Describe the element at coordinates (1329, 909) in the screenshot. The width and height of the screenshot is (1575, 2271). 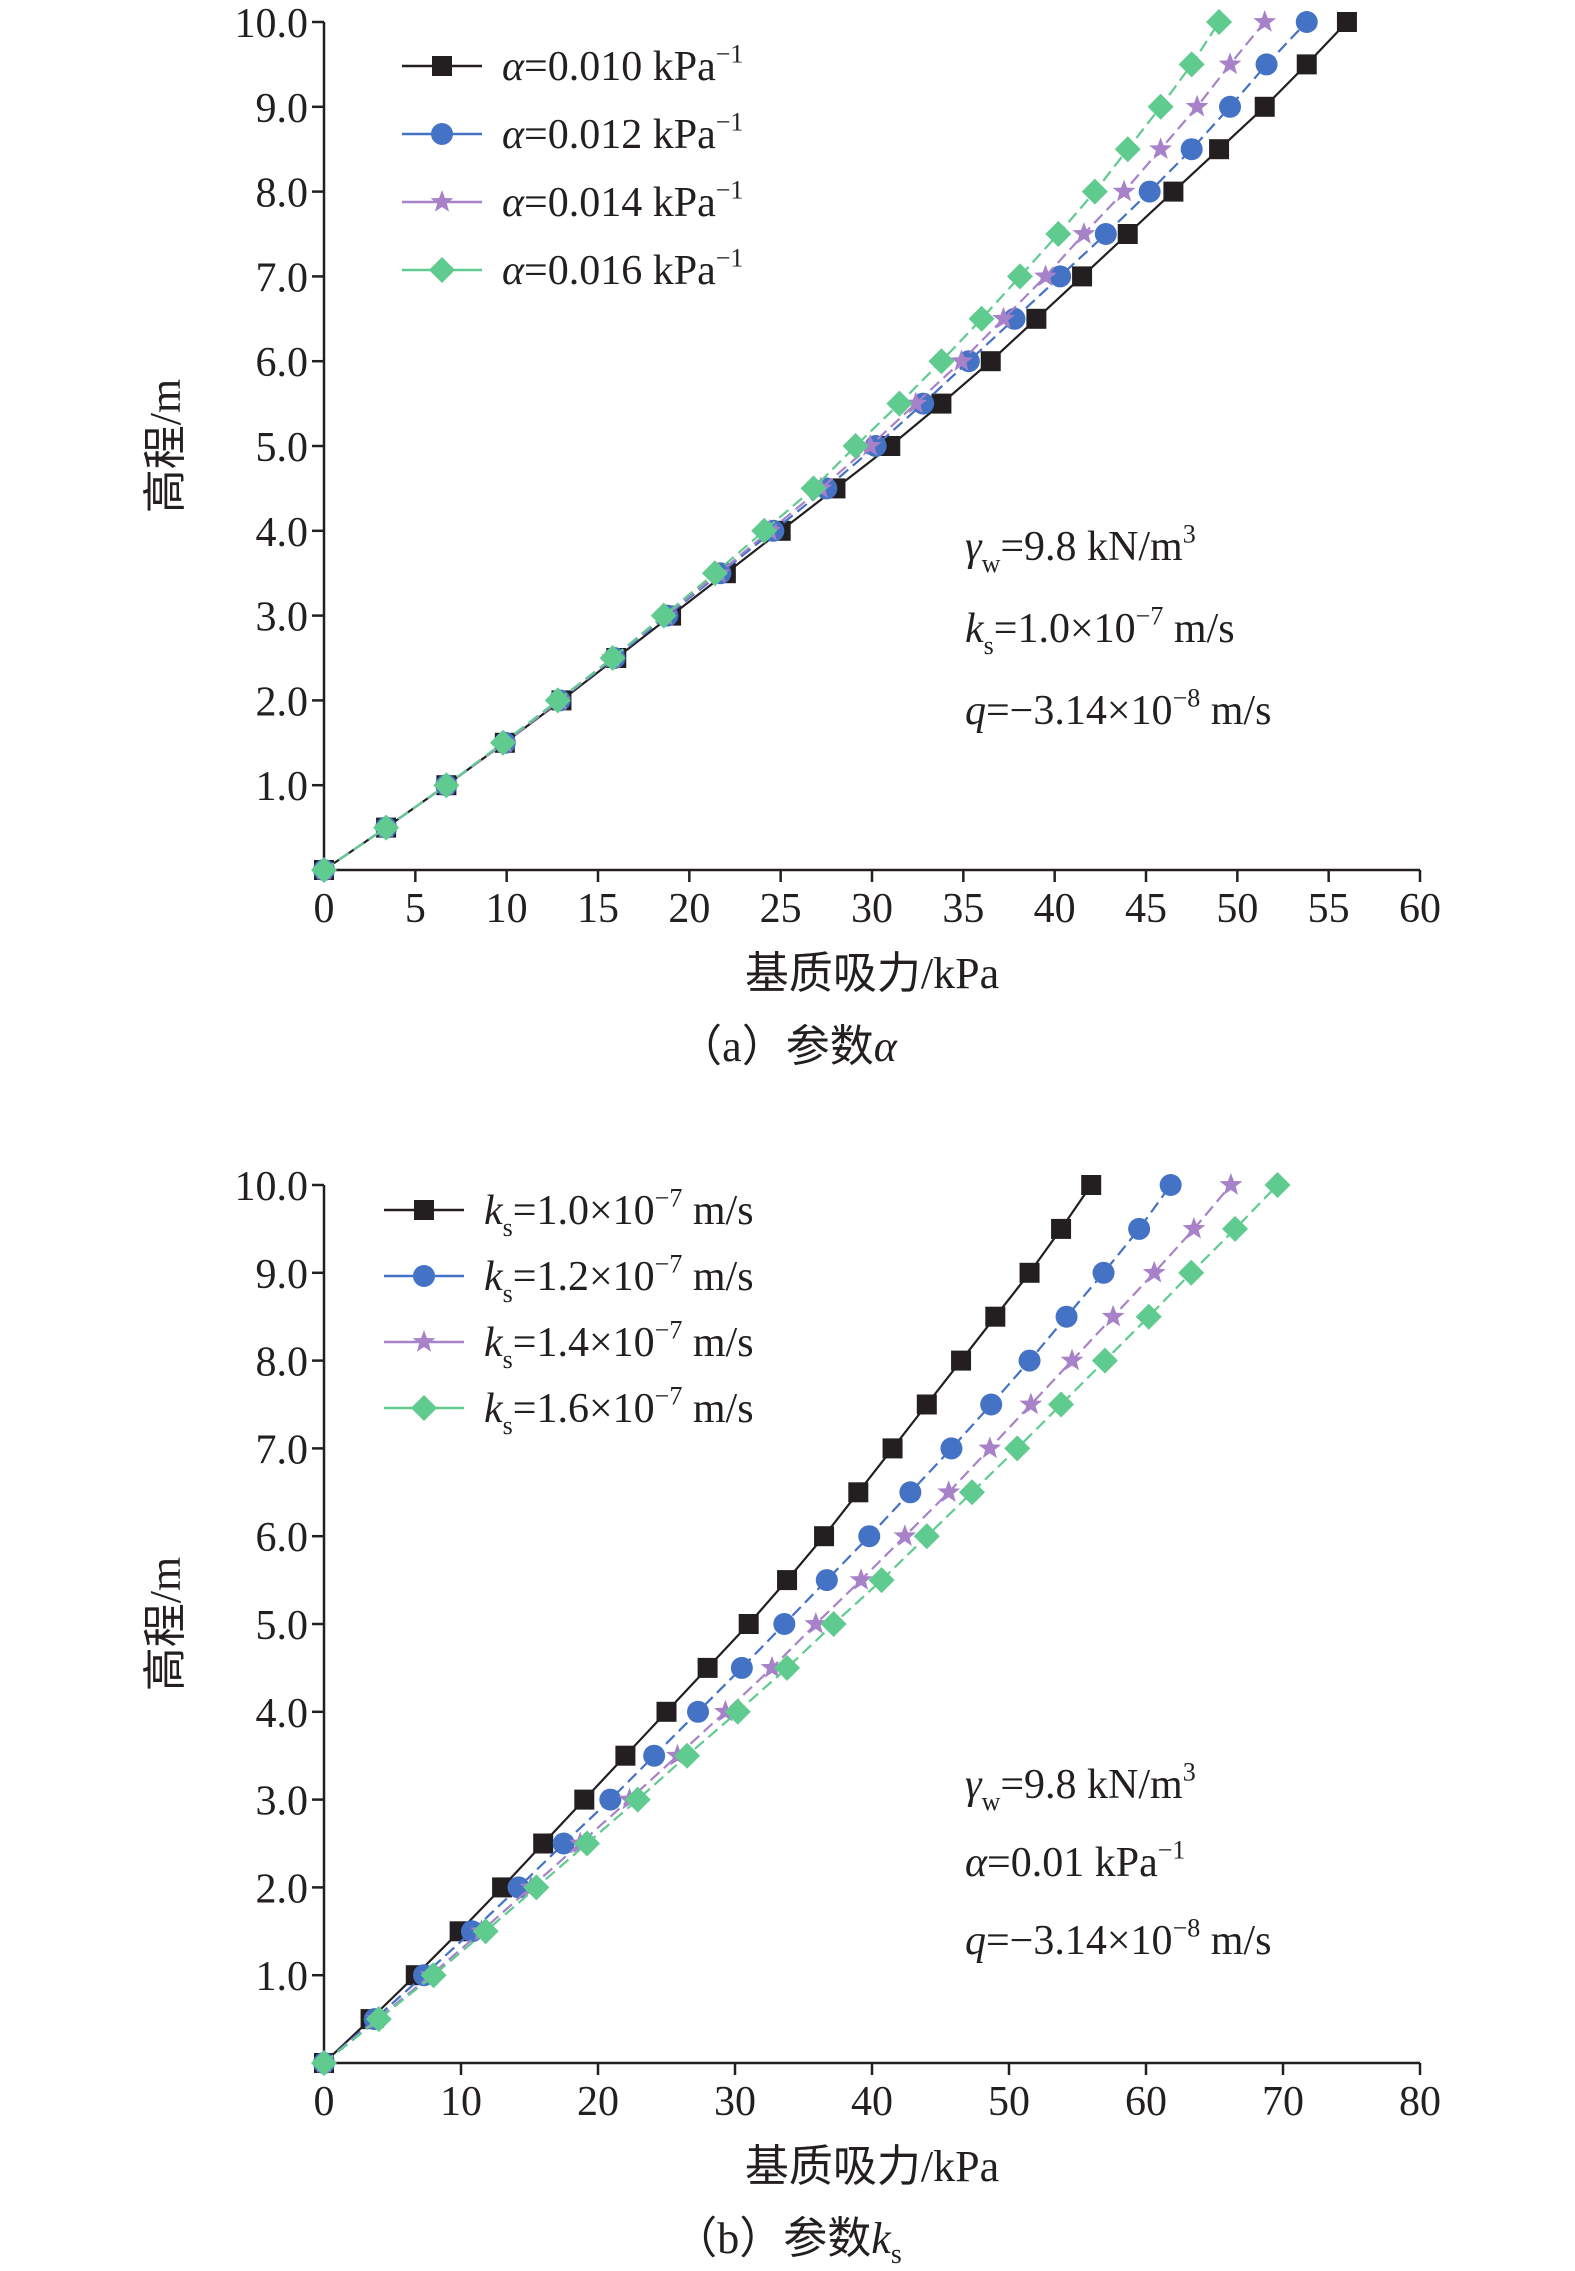
I see `chart-a-x-tick-label: 55` at that location.